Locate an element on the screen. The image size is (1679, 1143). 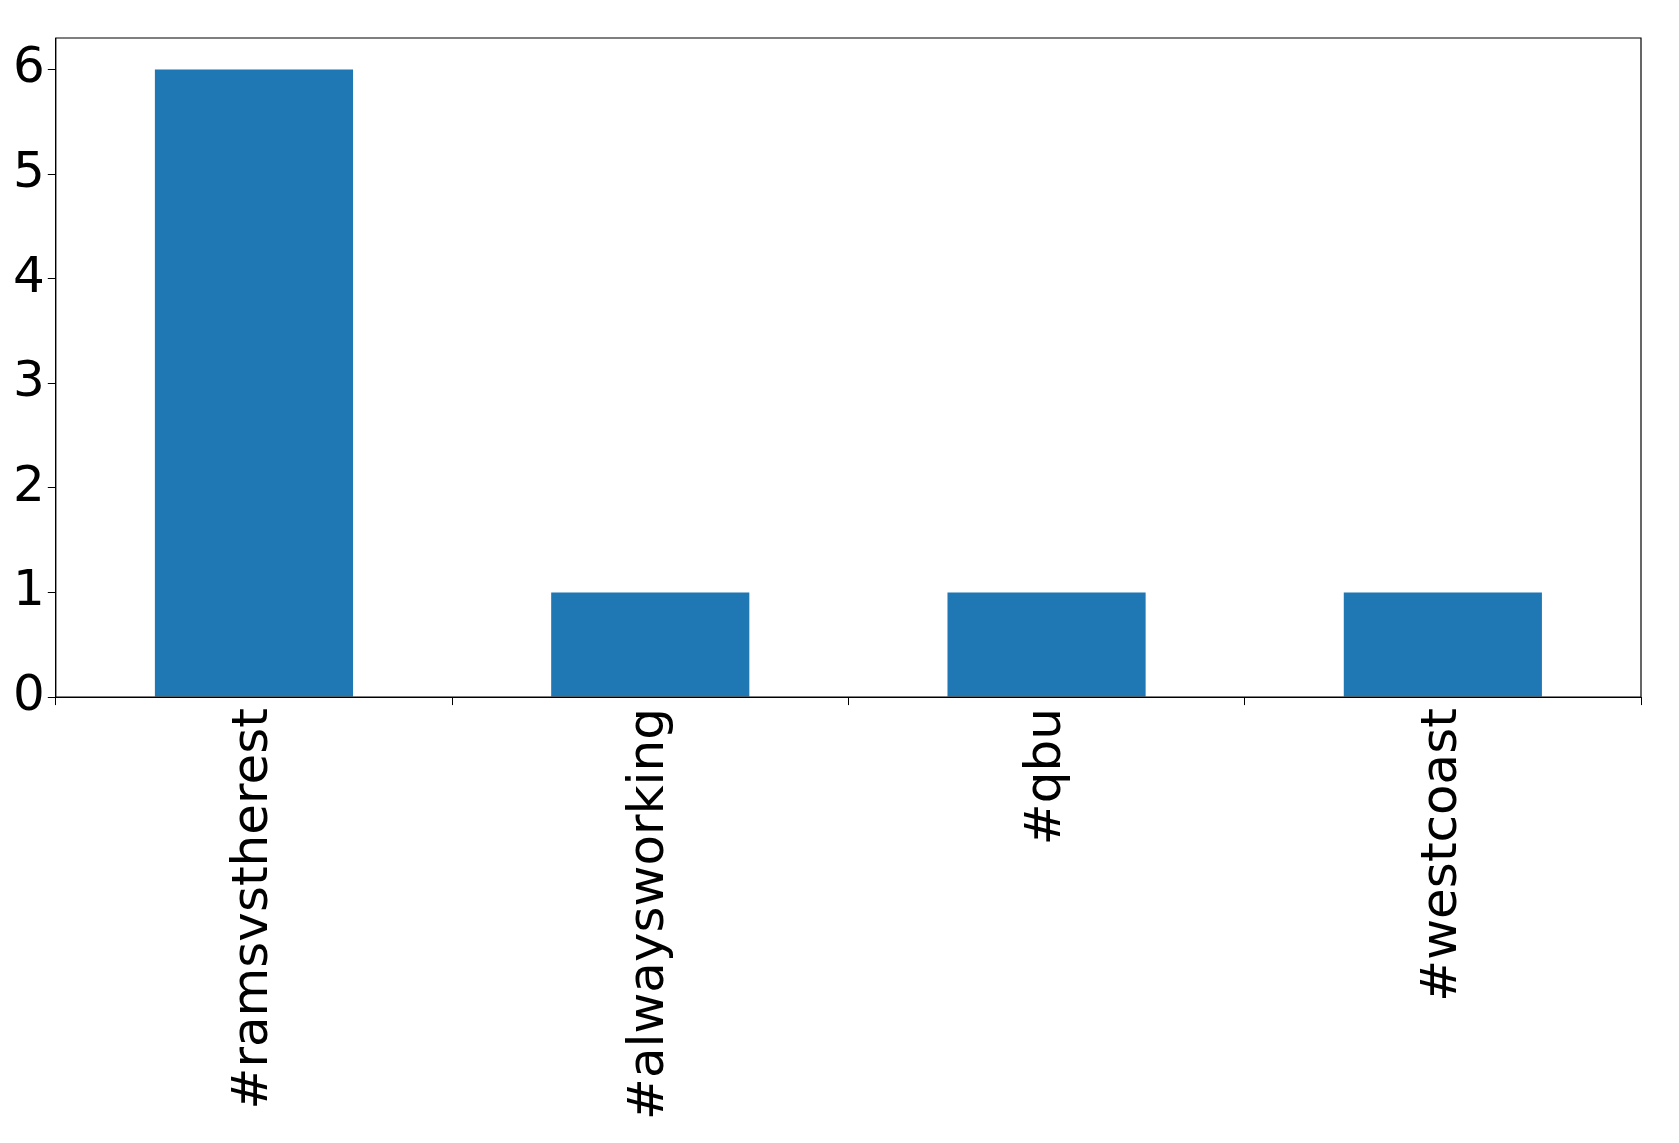
x-tick-label: #alwaysworking is located at coordinates (646, 914).